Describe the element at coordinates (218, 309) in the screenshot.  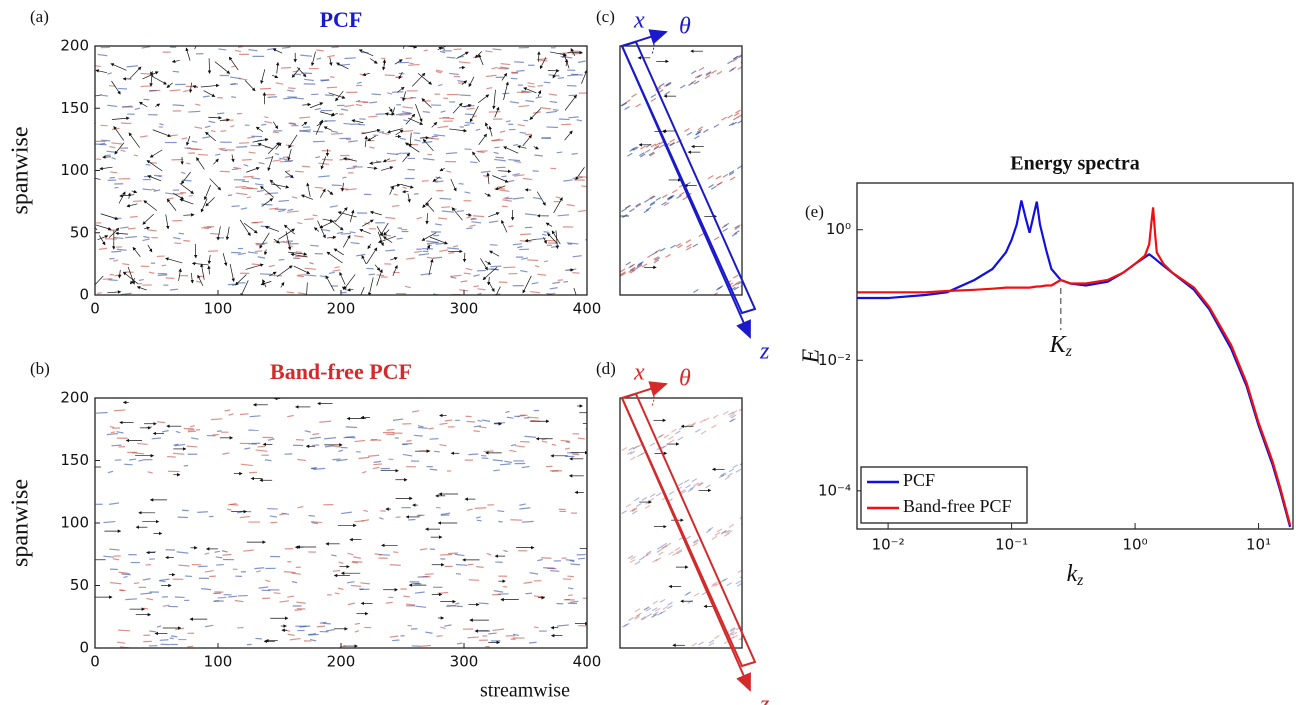
I see `x-tick-label: 100` at that location.